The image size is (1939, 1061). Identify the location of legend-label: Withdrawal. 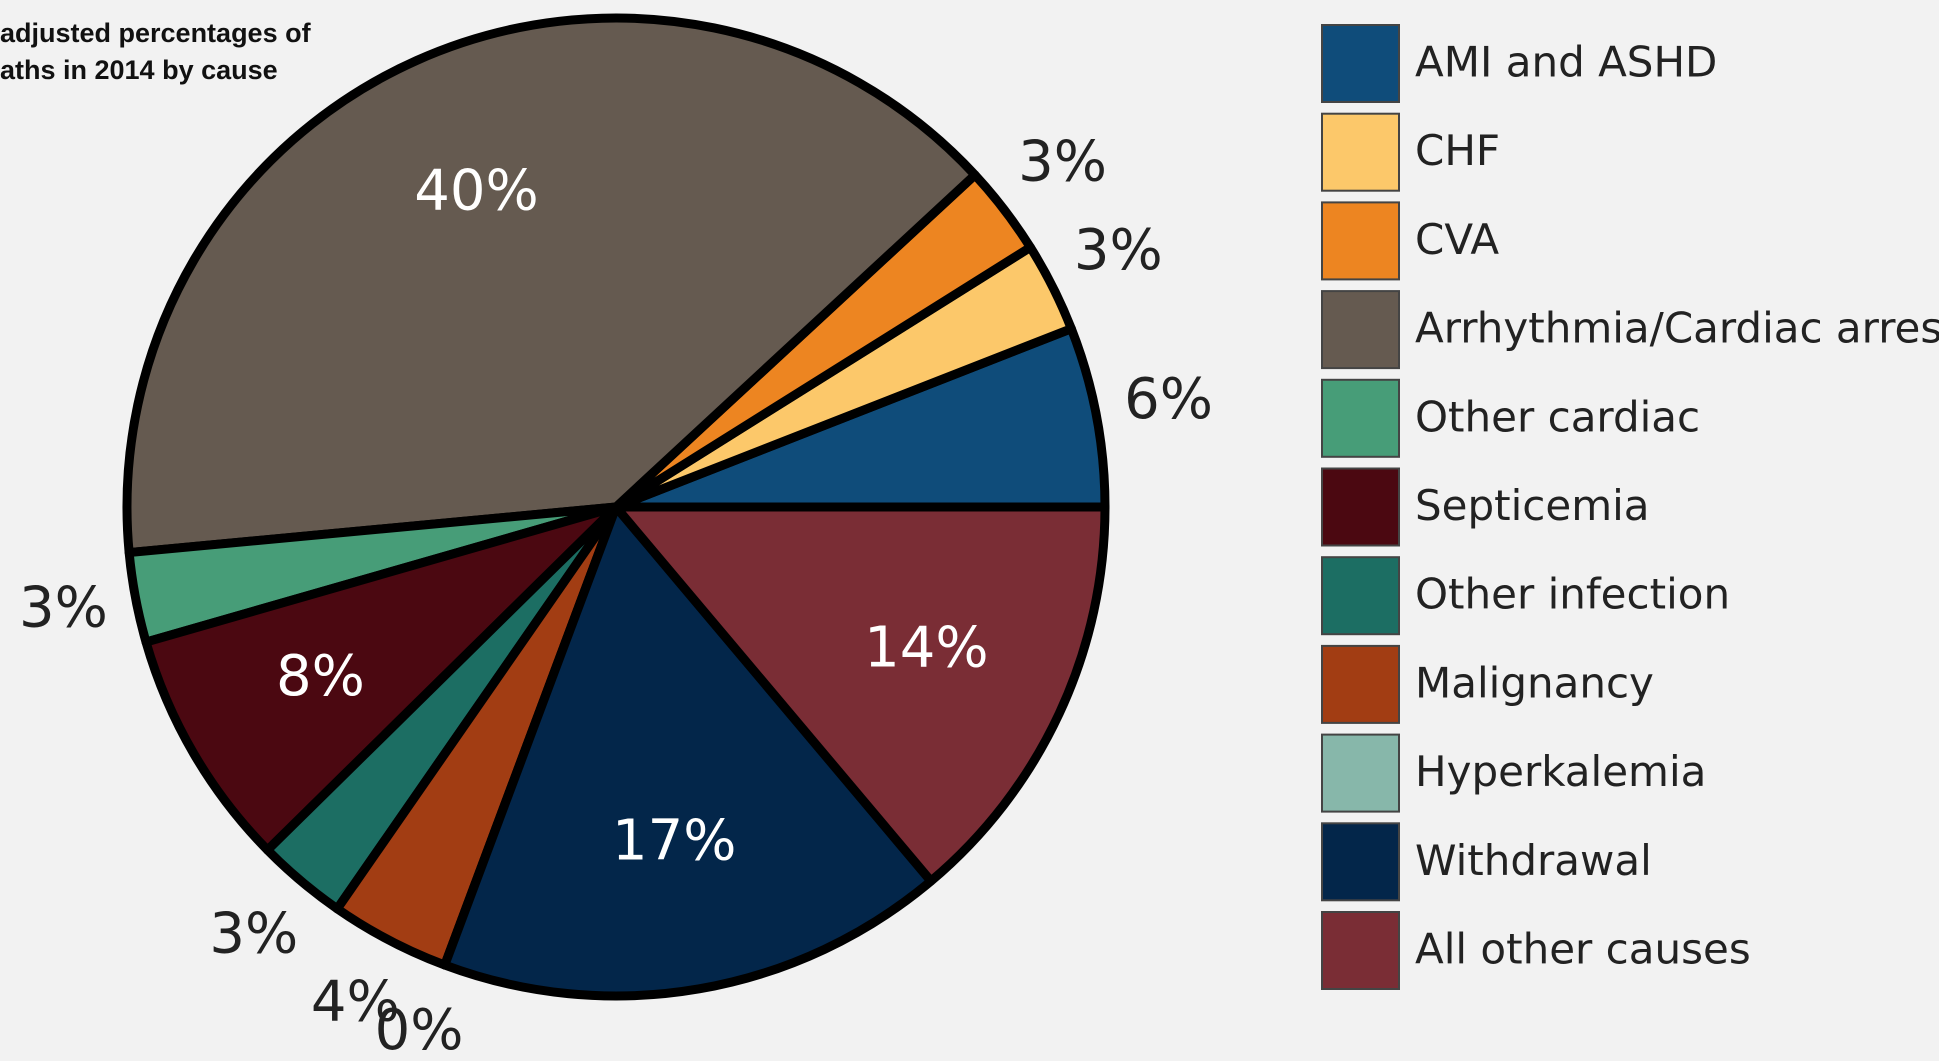
(1533, 860).